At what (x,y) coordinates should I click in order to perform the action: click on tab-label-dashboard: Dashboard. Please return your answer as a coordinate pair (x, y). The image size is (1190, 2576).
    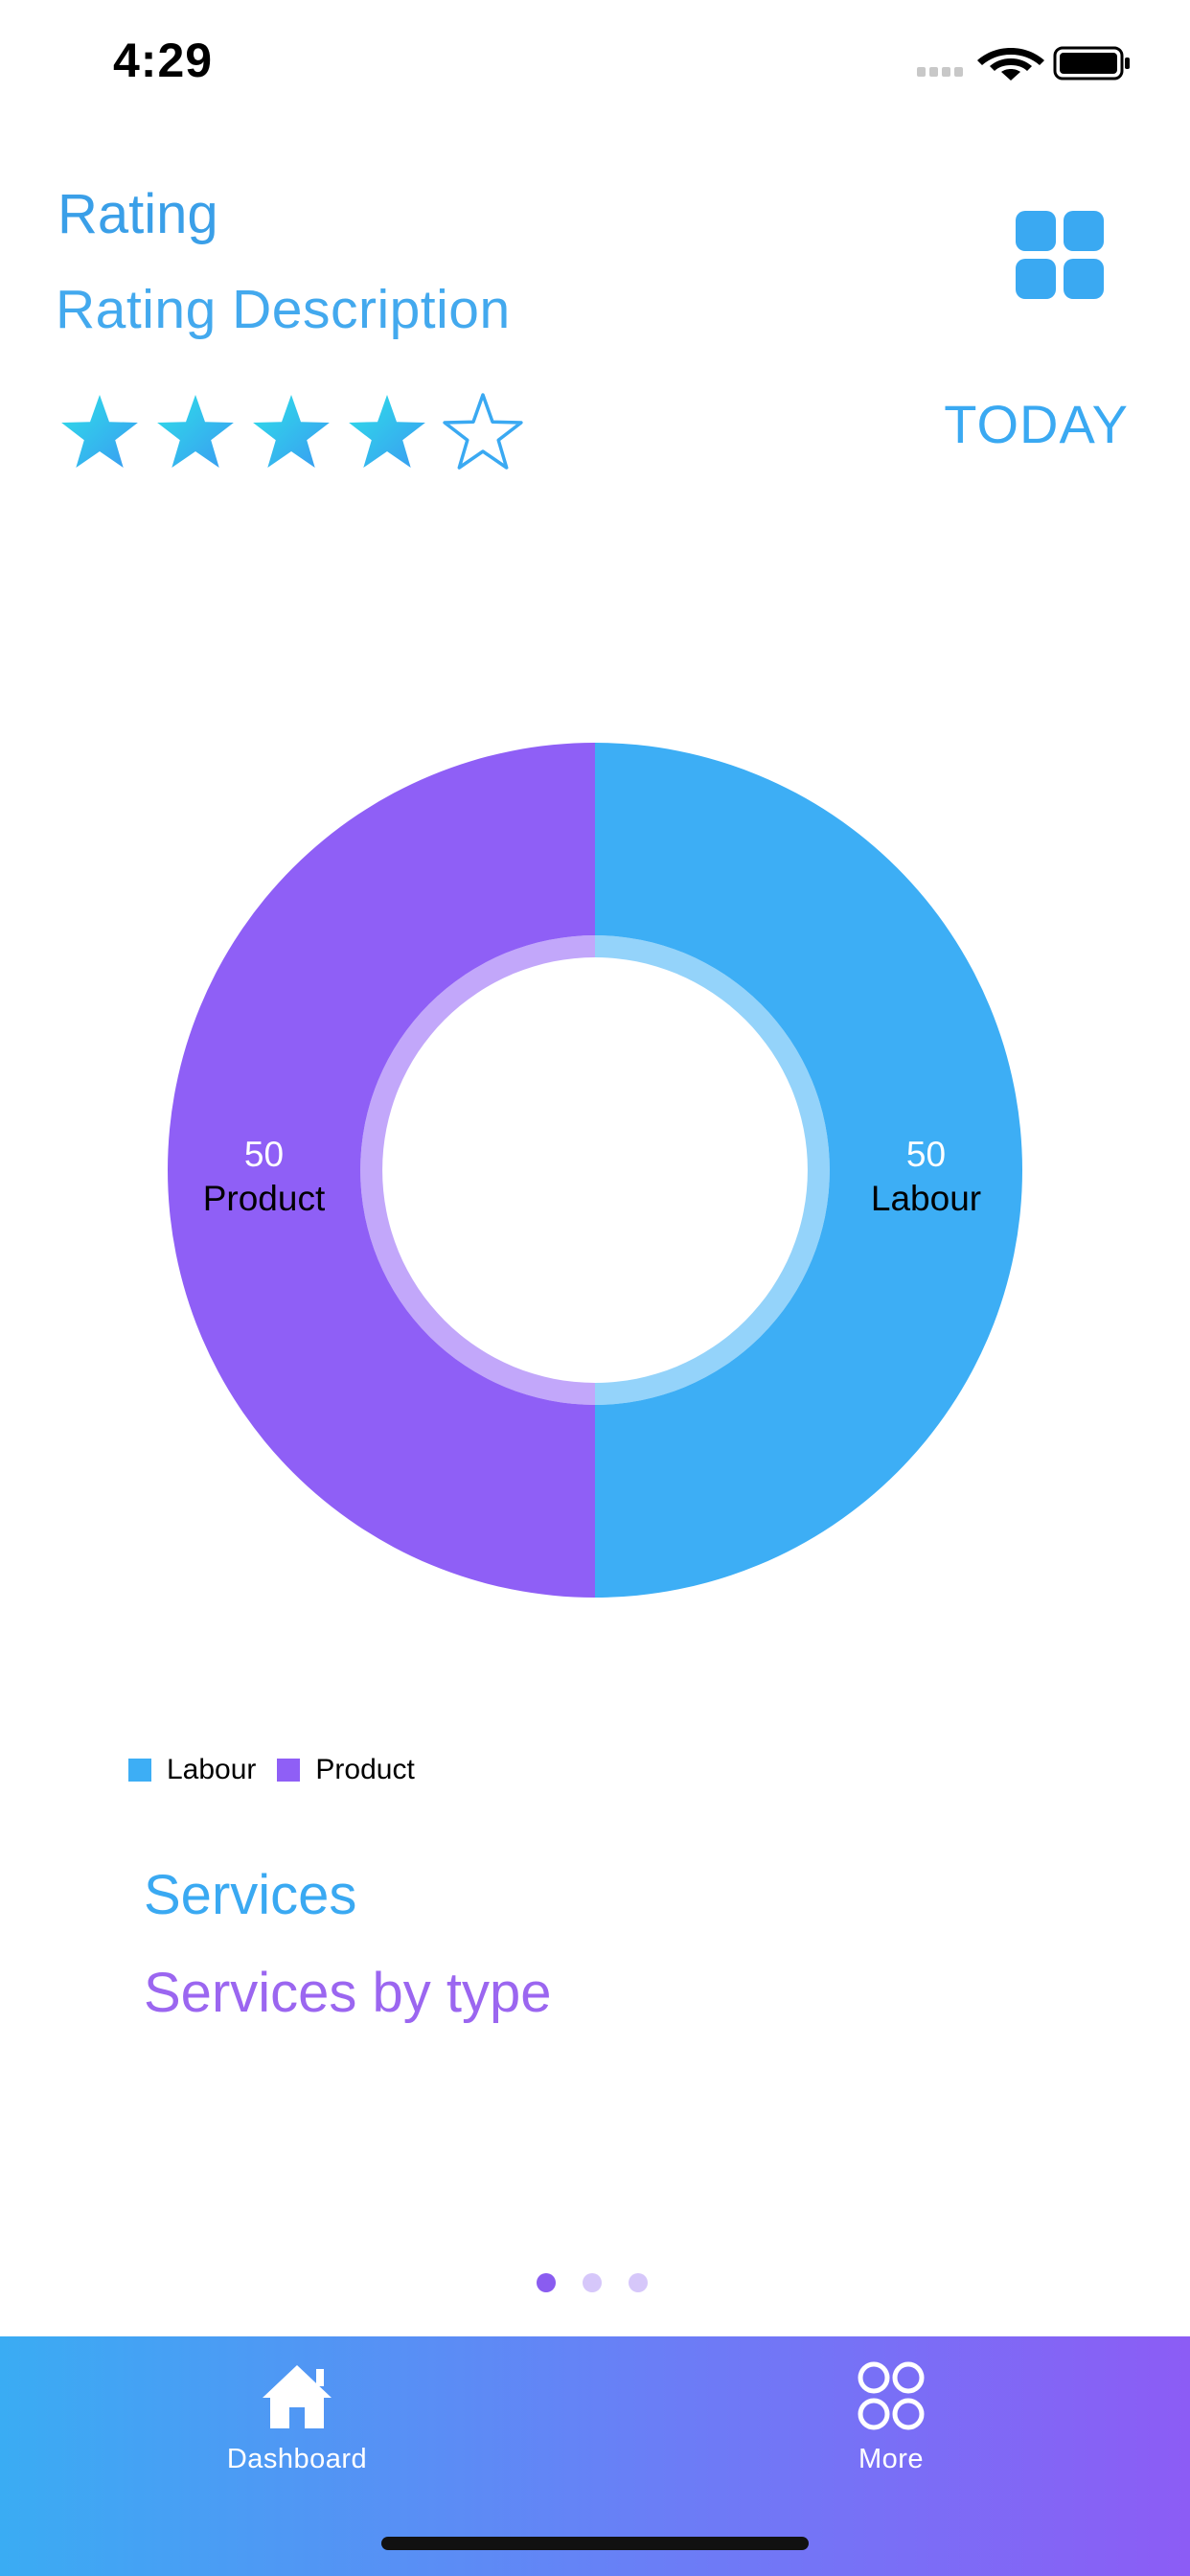
    Looking at the image, I should click on (297, 2459).